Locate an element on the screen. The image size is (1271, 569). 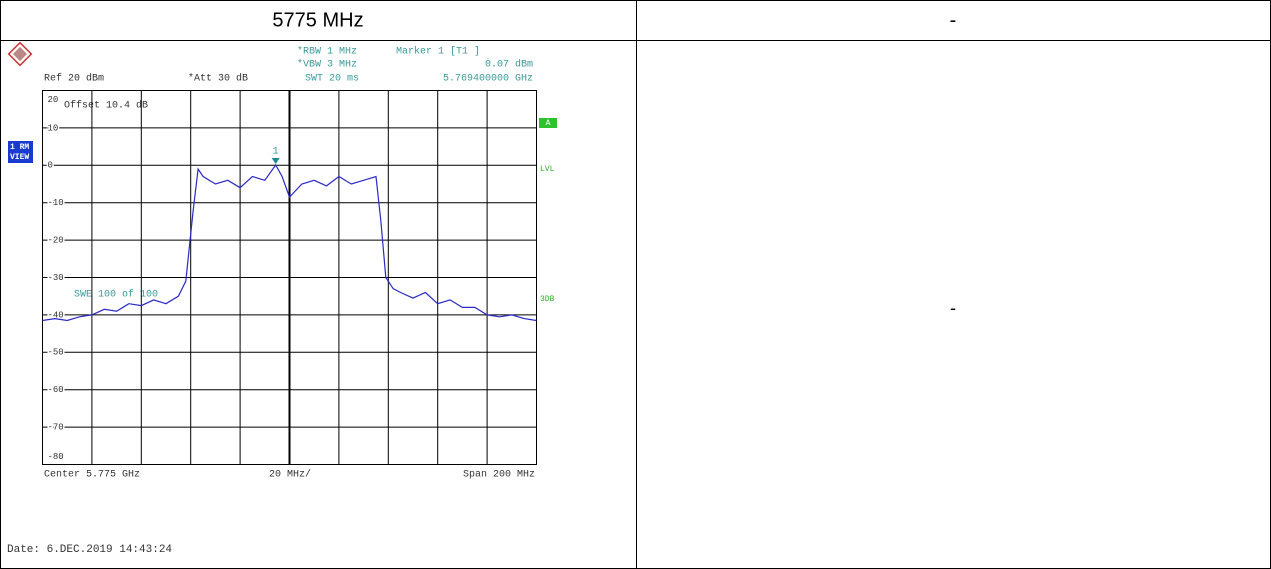
marker-label: 1 is located at coordinates (276, 152).